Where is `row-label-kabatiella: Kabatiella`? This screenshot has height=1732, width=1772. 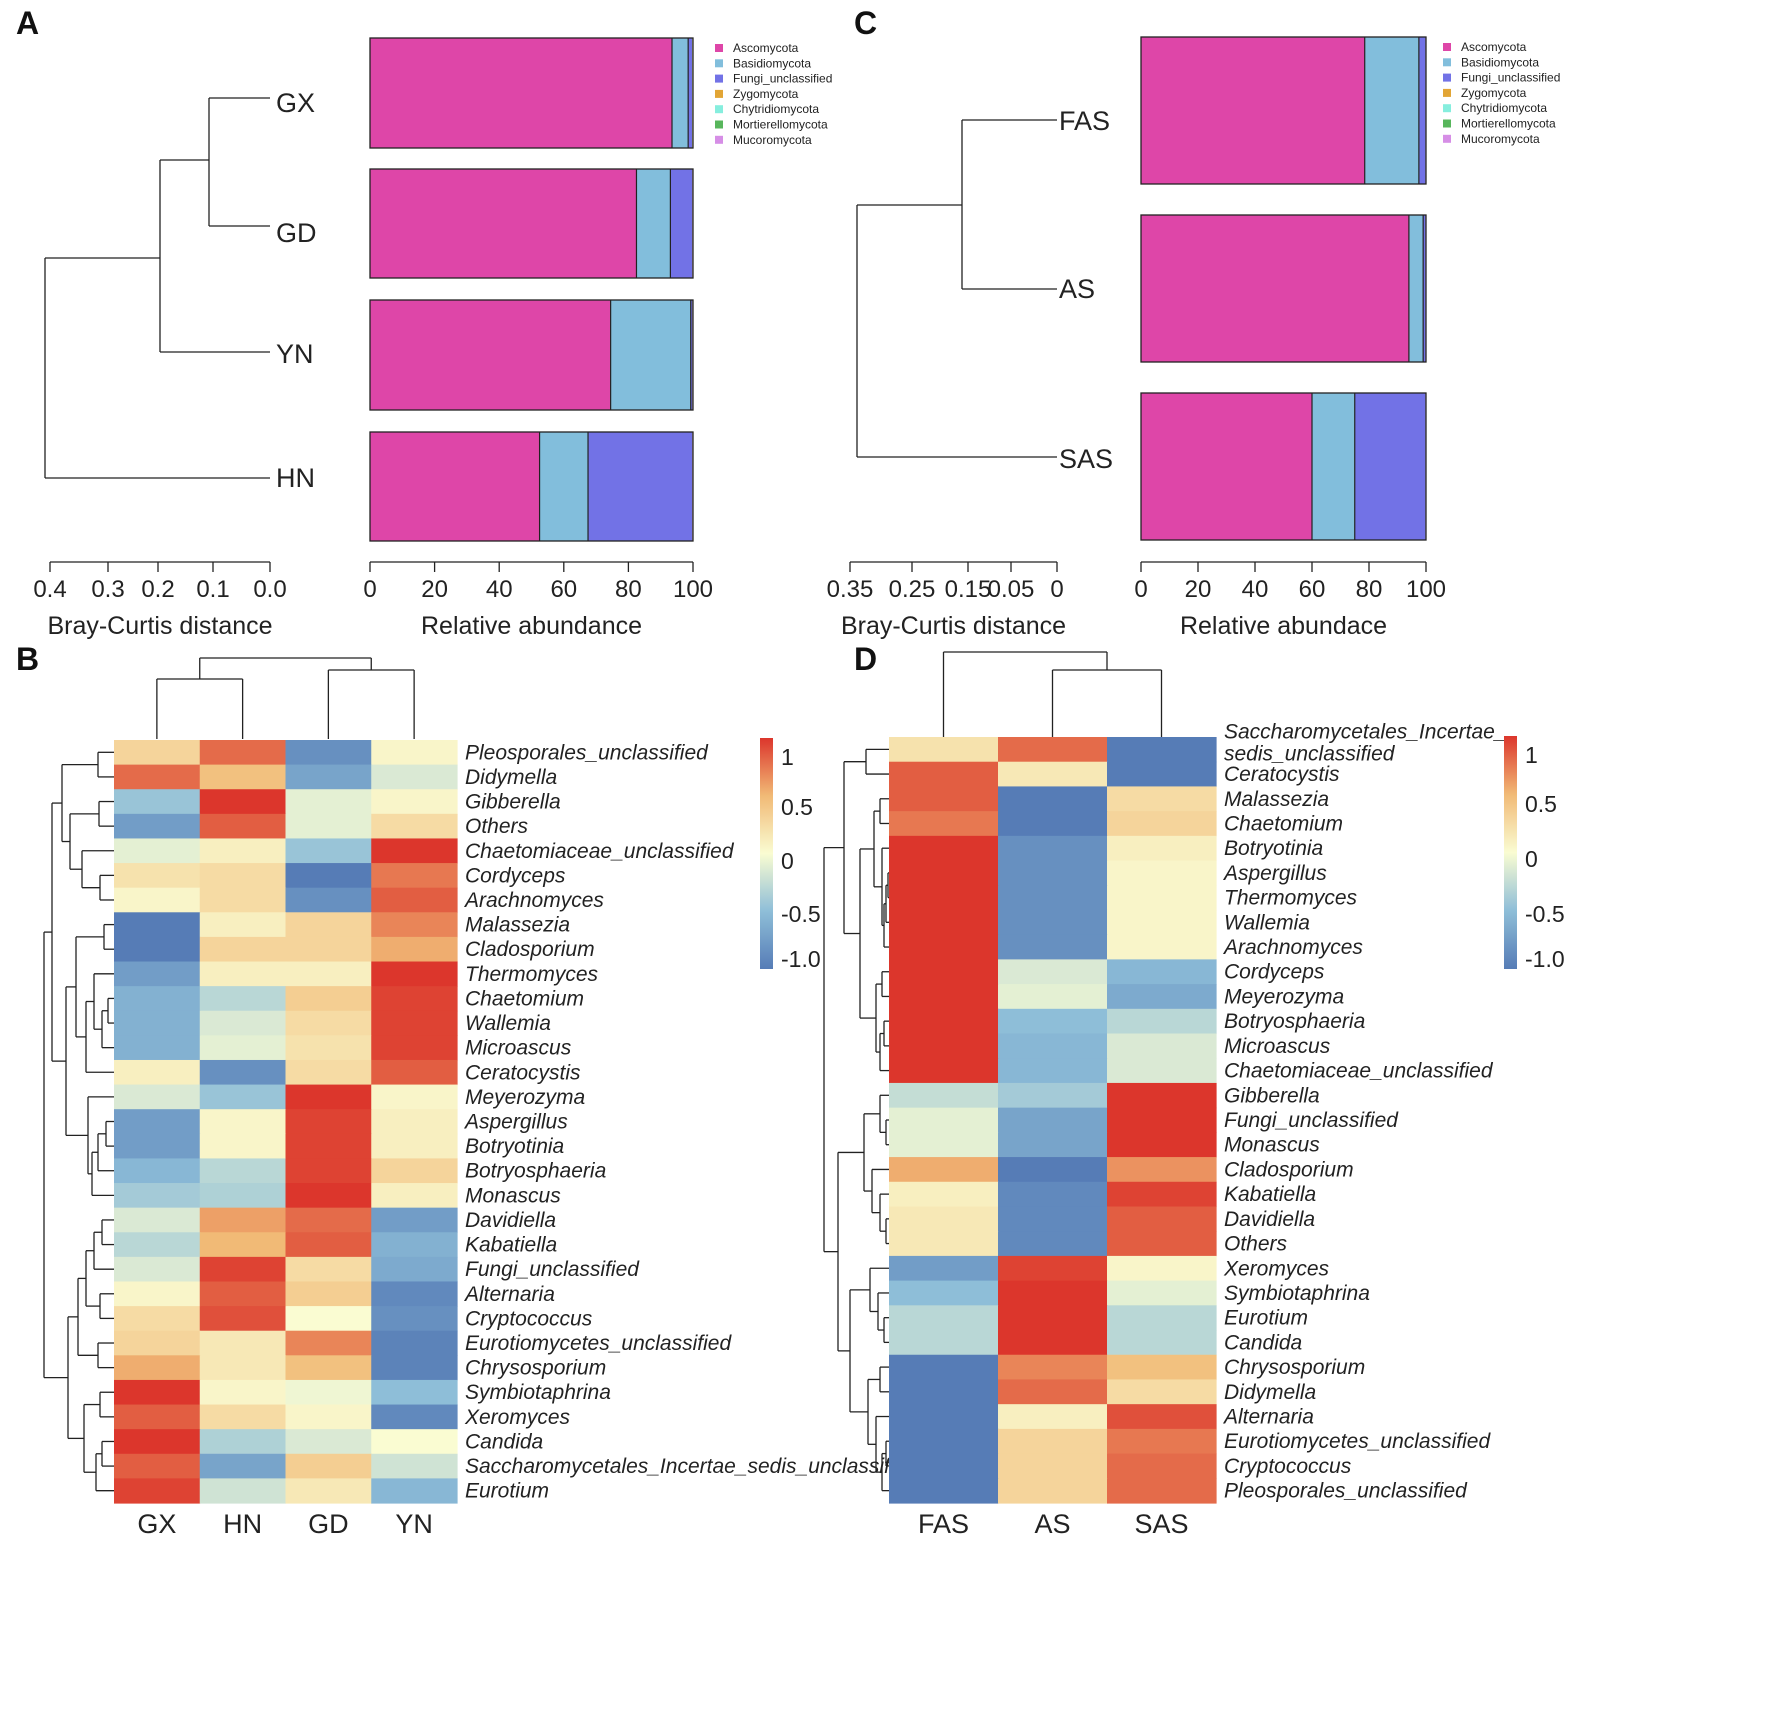
row-label-kabatiella: Kabatiella is located at coordinates (511, 1245).